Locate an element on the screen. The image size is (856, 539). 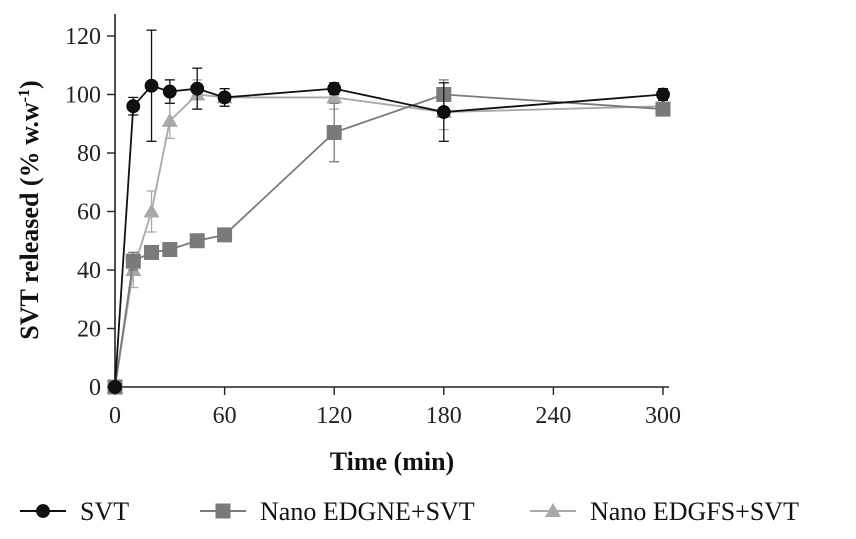
x-tick-label: 0 is located at coordinates (115, 416).